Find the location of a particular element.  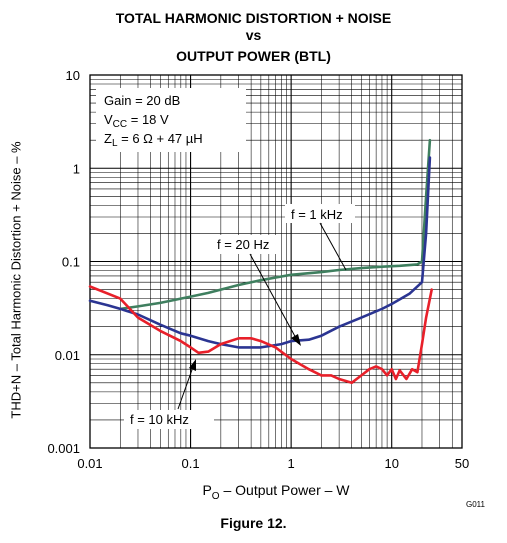

x-axis-label-text: – Output Power – W is located at coordinates (284, 490).